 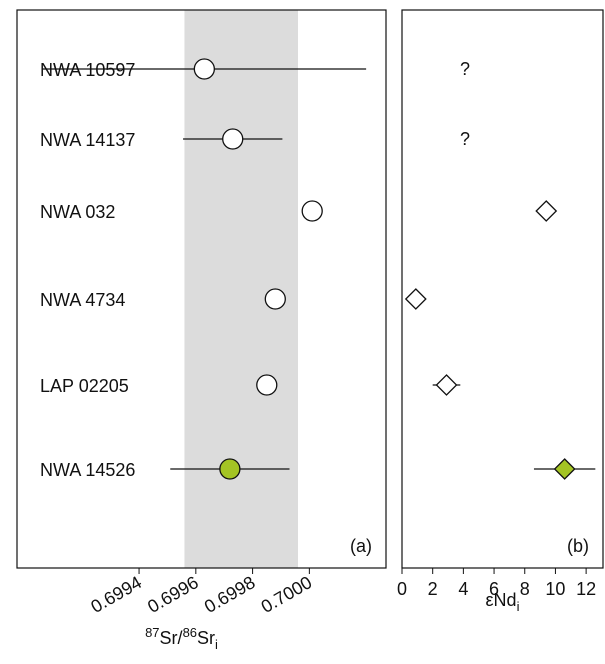 What do you see at coordinates (190, 632) in the screenshot?
I see `x-axis-label-part: 86` at bounding box center [190, 632].